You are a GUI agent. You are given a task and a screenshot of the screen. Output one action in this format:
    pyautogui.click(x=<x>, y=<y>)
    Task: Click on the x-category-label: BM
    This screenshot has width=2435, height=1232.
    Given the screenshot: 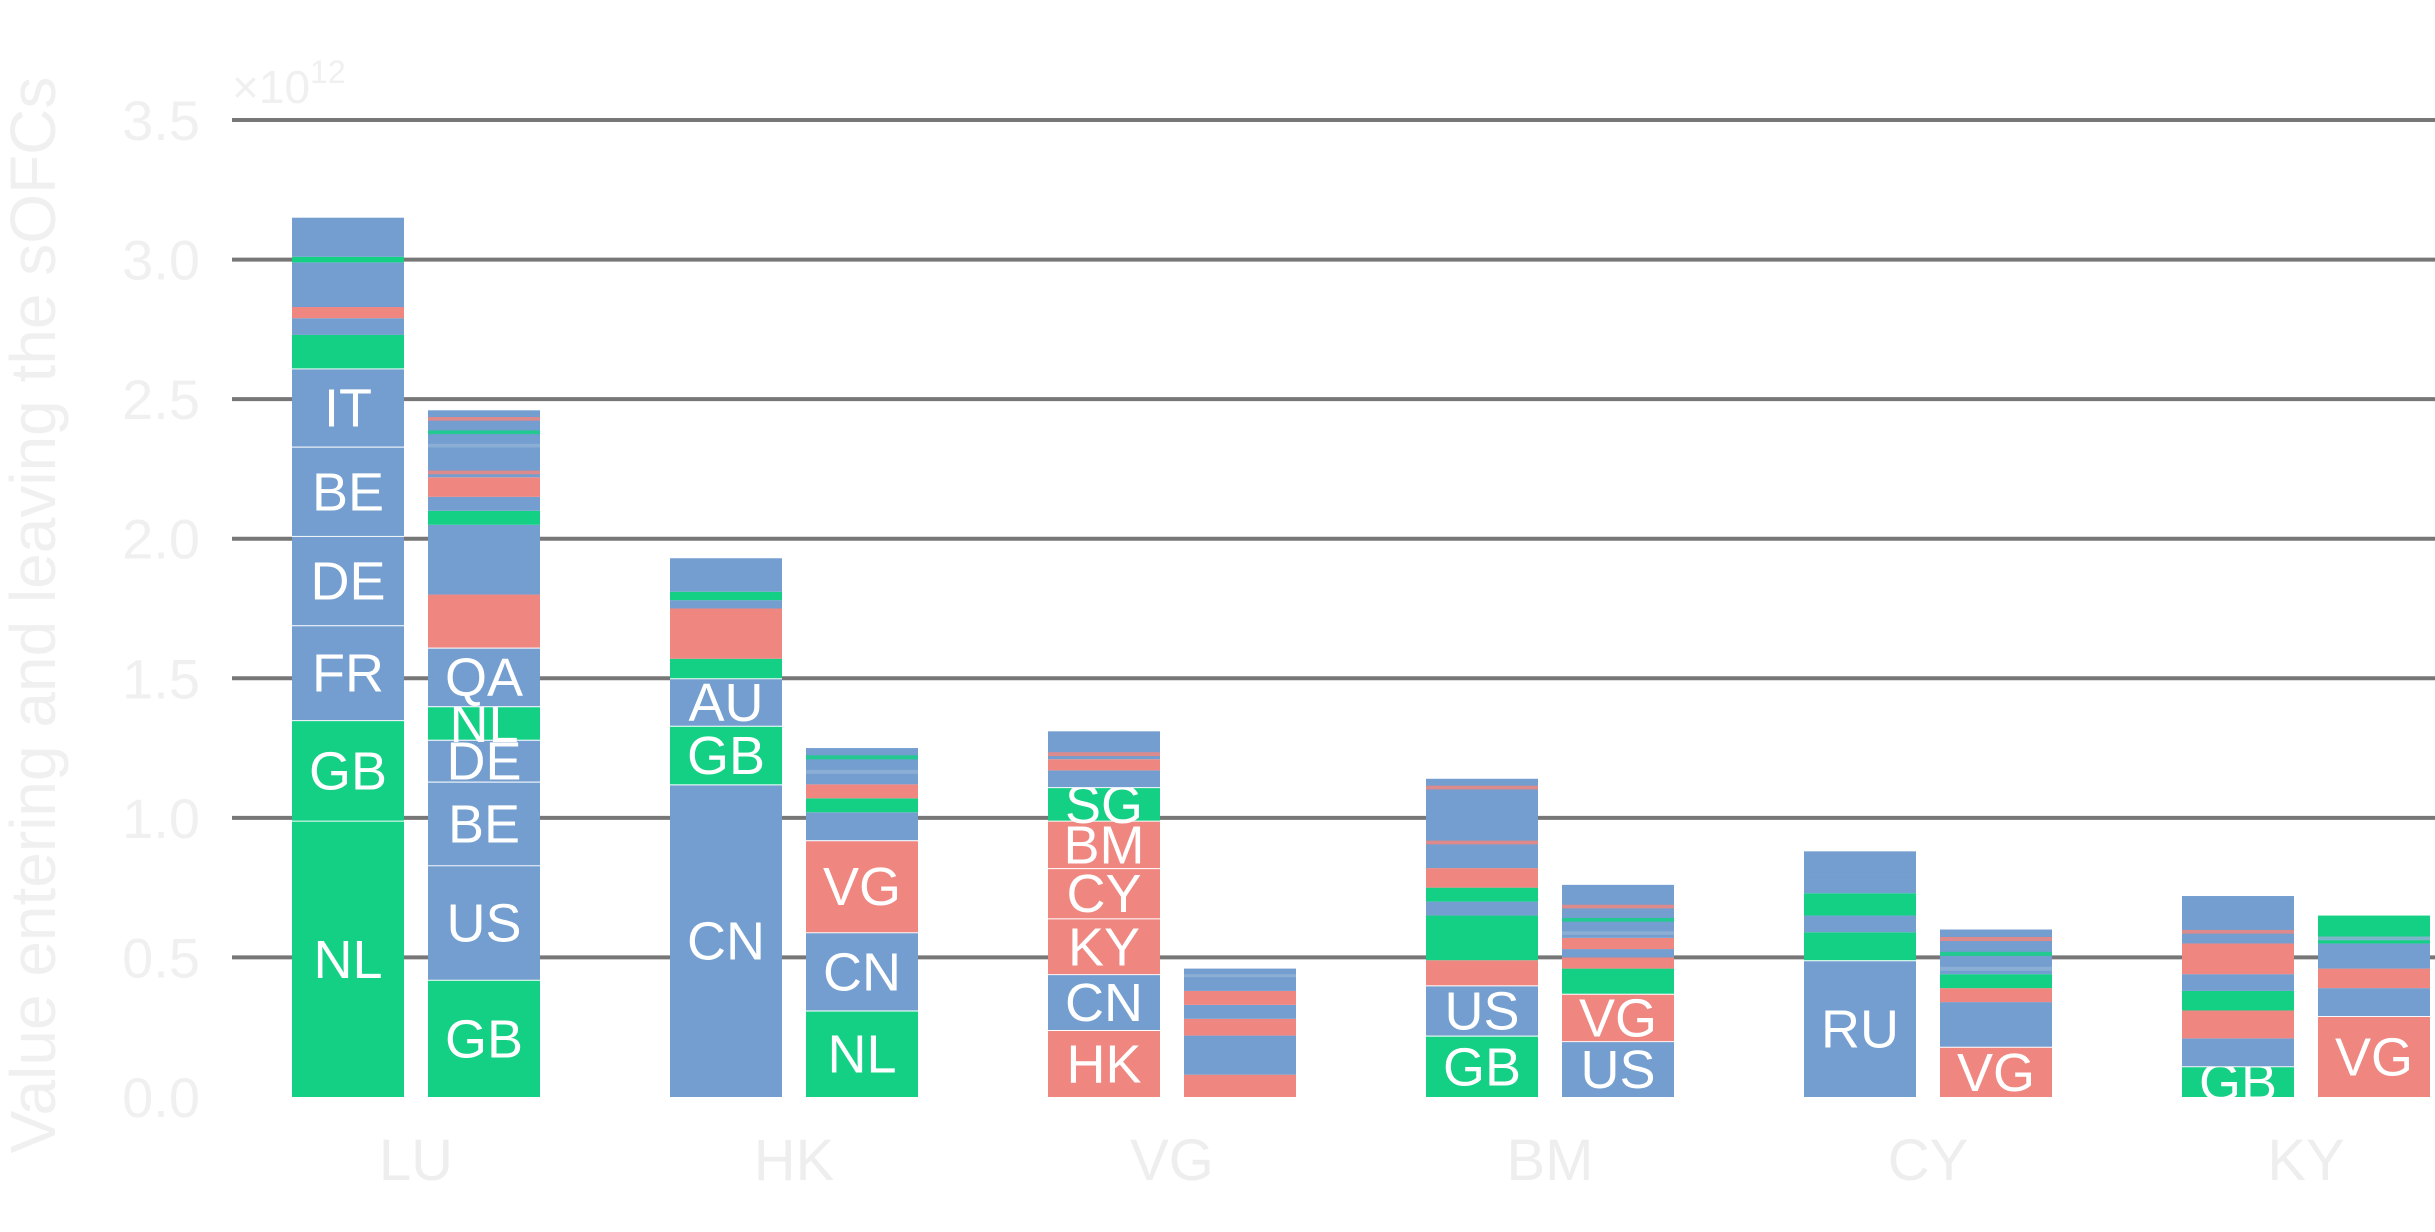 What is the action you would take?
    pyautogui.click(x=1550, y=1160)
    